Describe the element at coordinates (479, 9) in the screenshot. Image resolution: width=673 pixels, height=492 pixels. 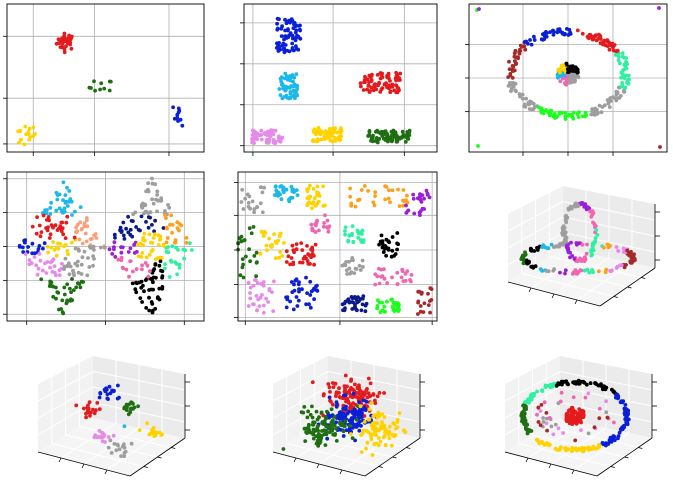
I see `corner-point` at that location.